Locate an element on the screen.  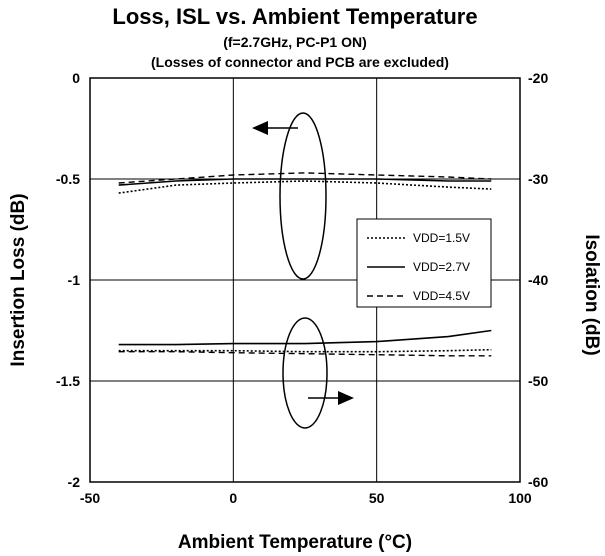
legend-box is located at coordinates (424, 263).